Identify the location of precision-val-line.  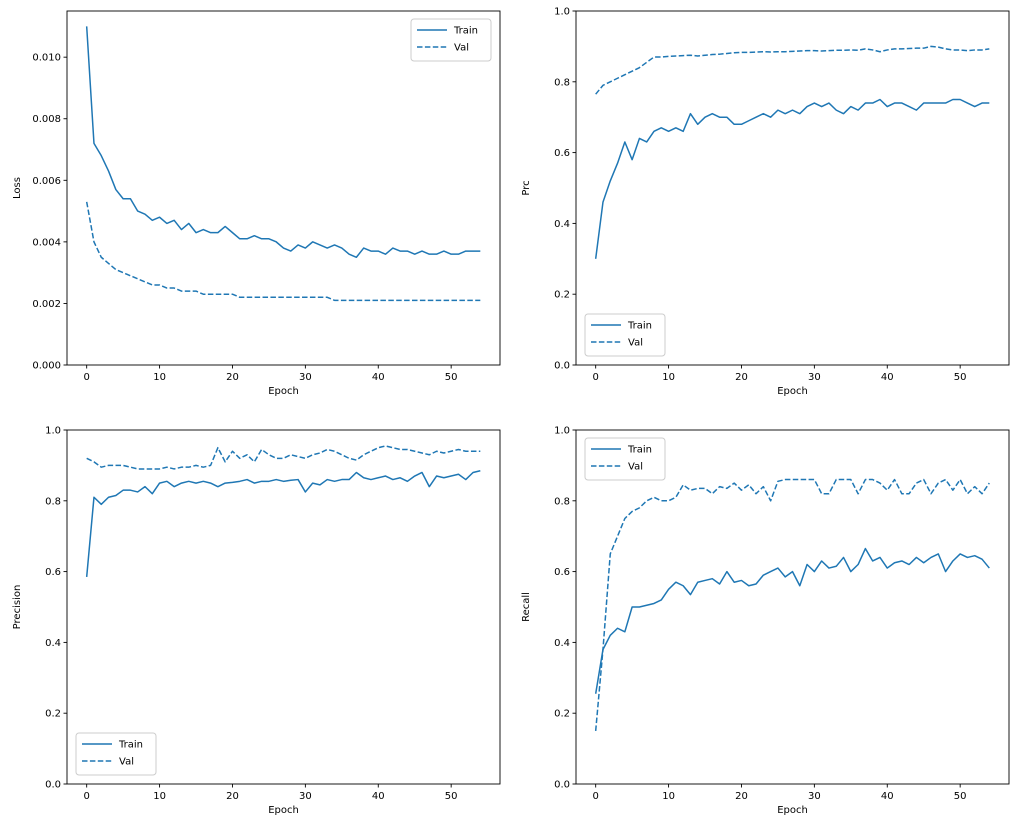
(283, 457).